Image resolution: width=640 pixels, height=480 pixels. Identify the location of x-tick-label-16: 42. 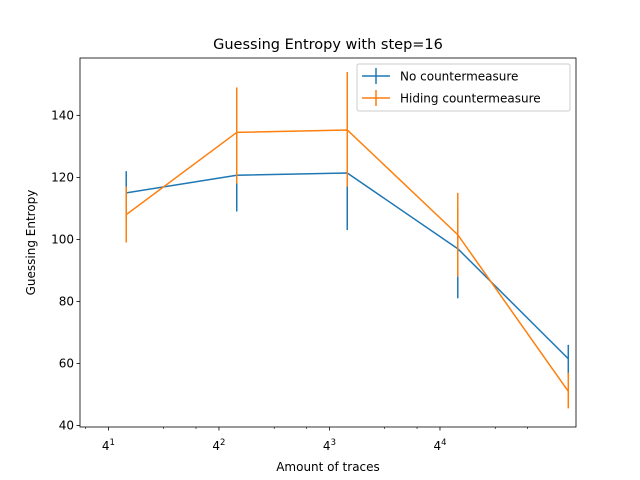
(218, 445).